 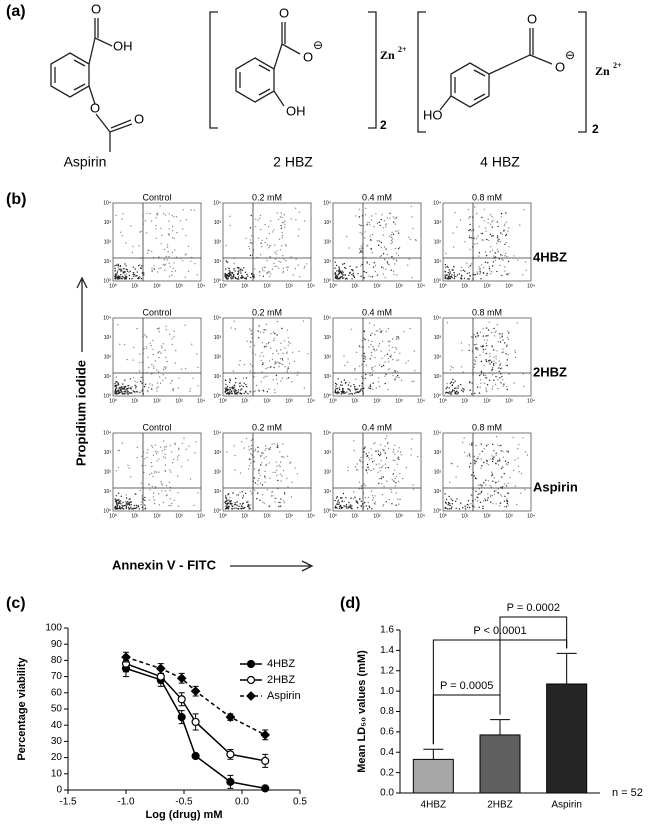 What do you see at coordinates (201, 286) in the screenshot?
I see `decade-label: 10⁴` at bounding box center [201, 286].